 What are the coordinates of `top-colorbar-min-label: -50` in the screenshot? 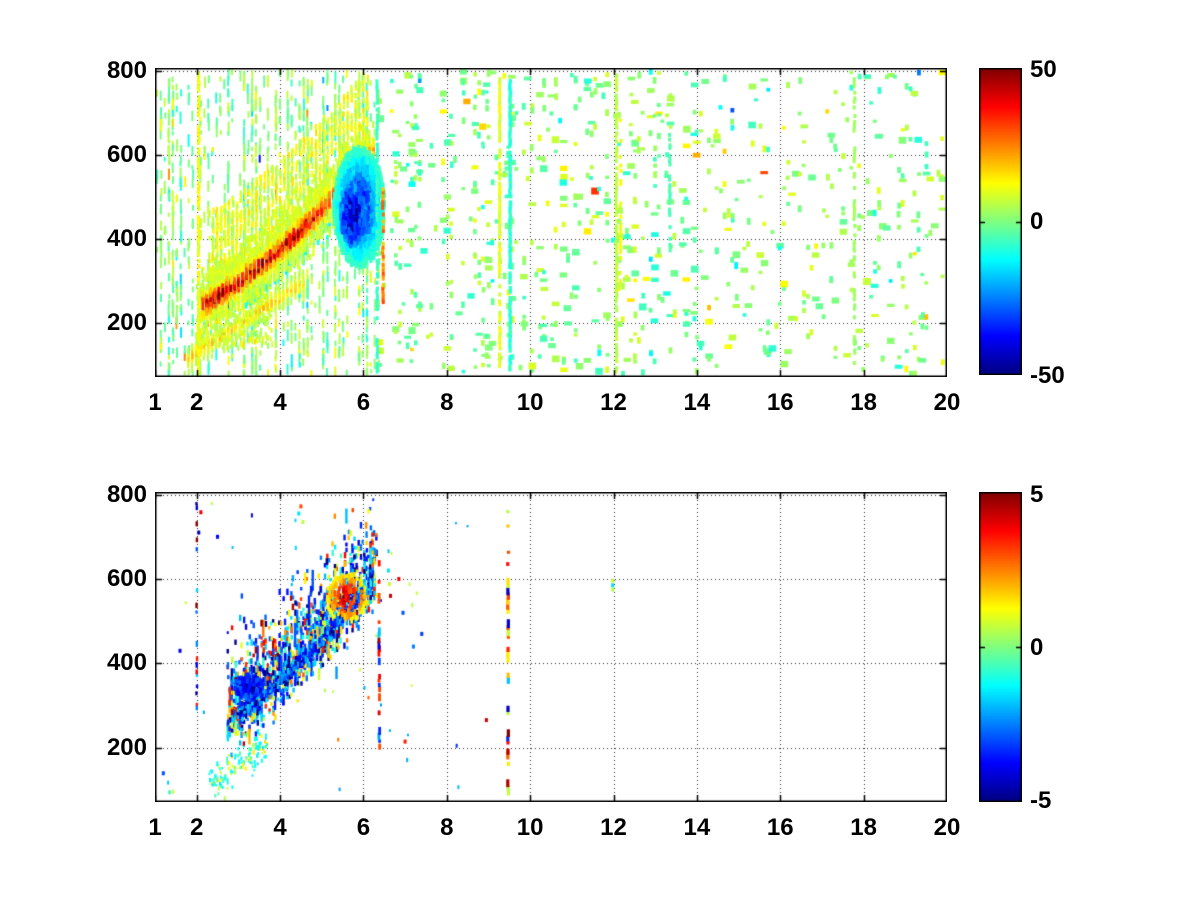 It's located at (1047, 375).